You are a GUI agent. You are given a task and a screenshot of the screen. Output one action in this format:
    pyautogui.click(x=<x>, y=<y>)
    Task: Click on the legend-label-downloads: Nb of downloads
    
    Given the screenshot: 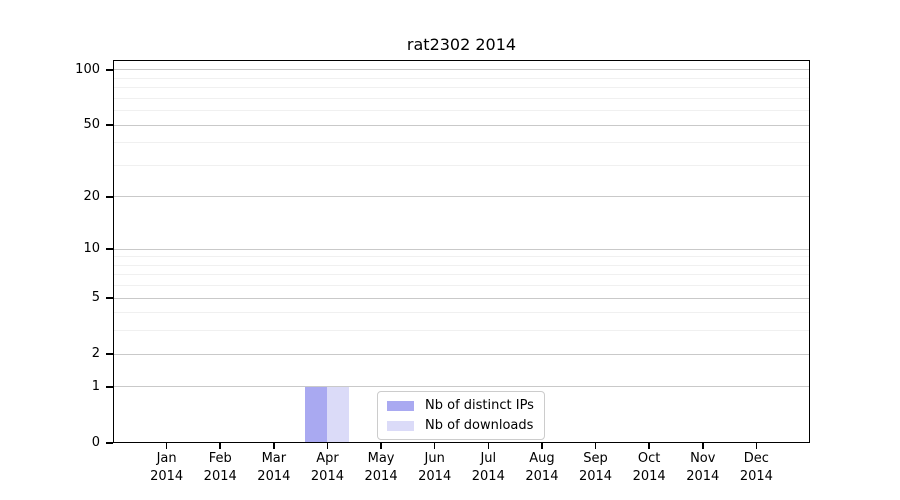 What is the action you would take?
    pyautogui.click(x=479, y=425)
    